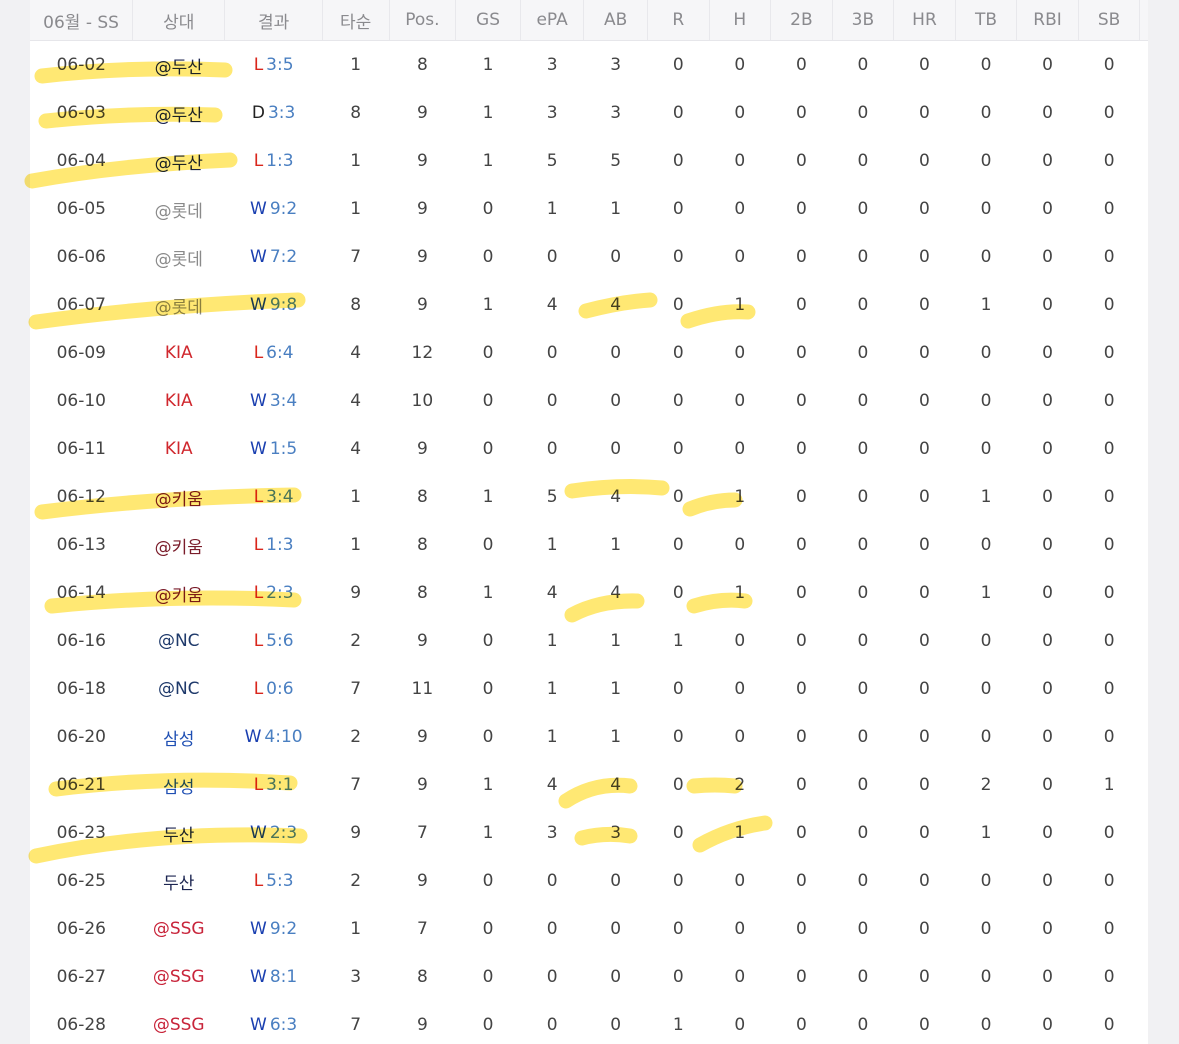 This screenshot has height=1044, width=1179. Describe the element at coordinates (273, 833) in the screenshot. I see `result-cell: W 2:3` at that location.